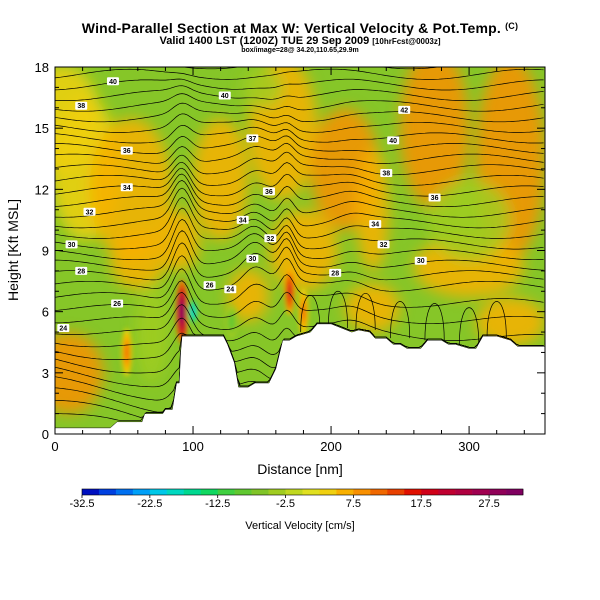 The image size is (600, 600). I want to click on forecast-tag: [10hrFcst@0003z], so click(406, 41).